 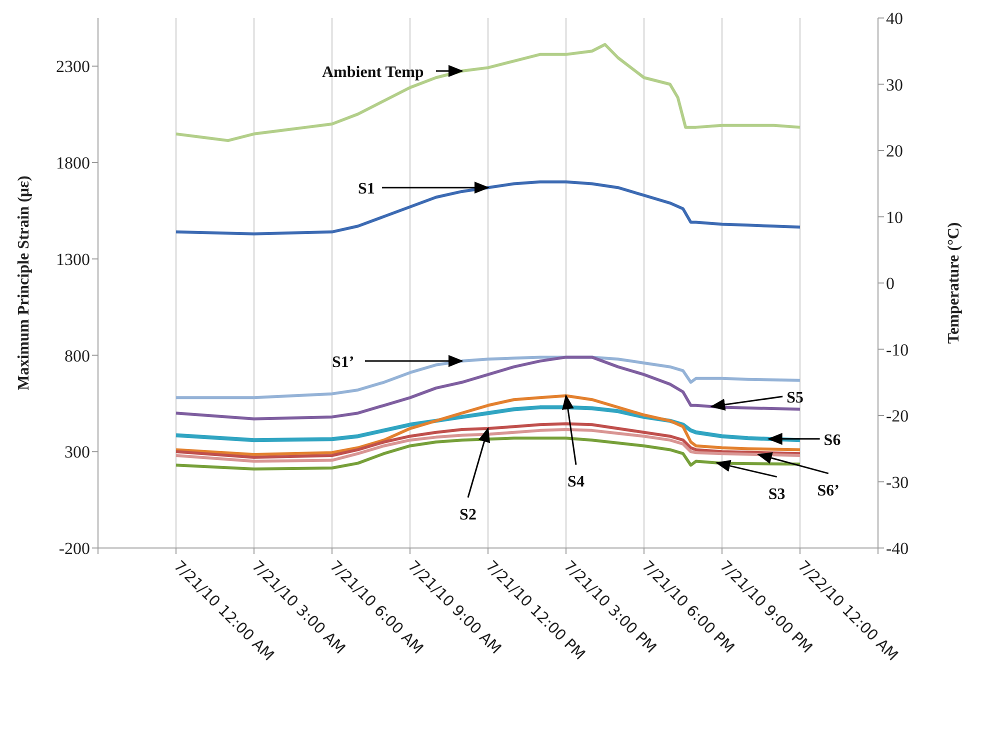 I want to click on text: S6’, so click(x=828, y=491).